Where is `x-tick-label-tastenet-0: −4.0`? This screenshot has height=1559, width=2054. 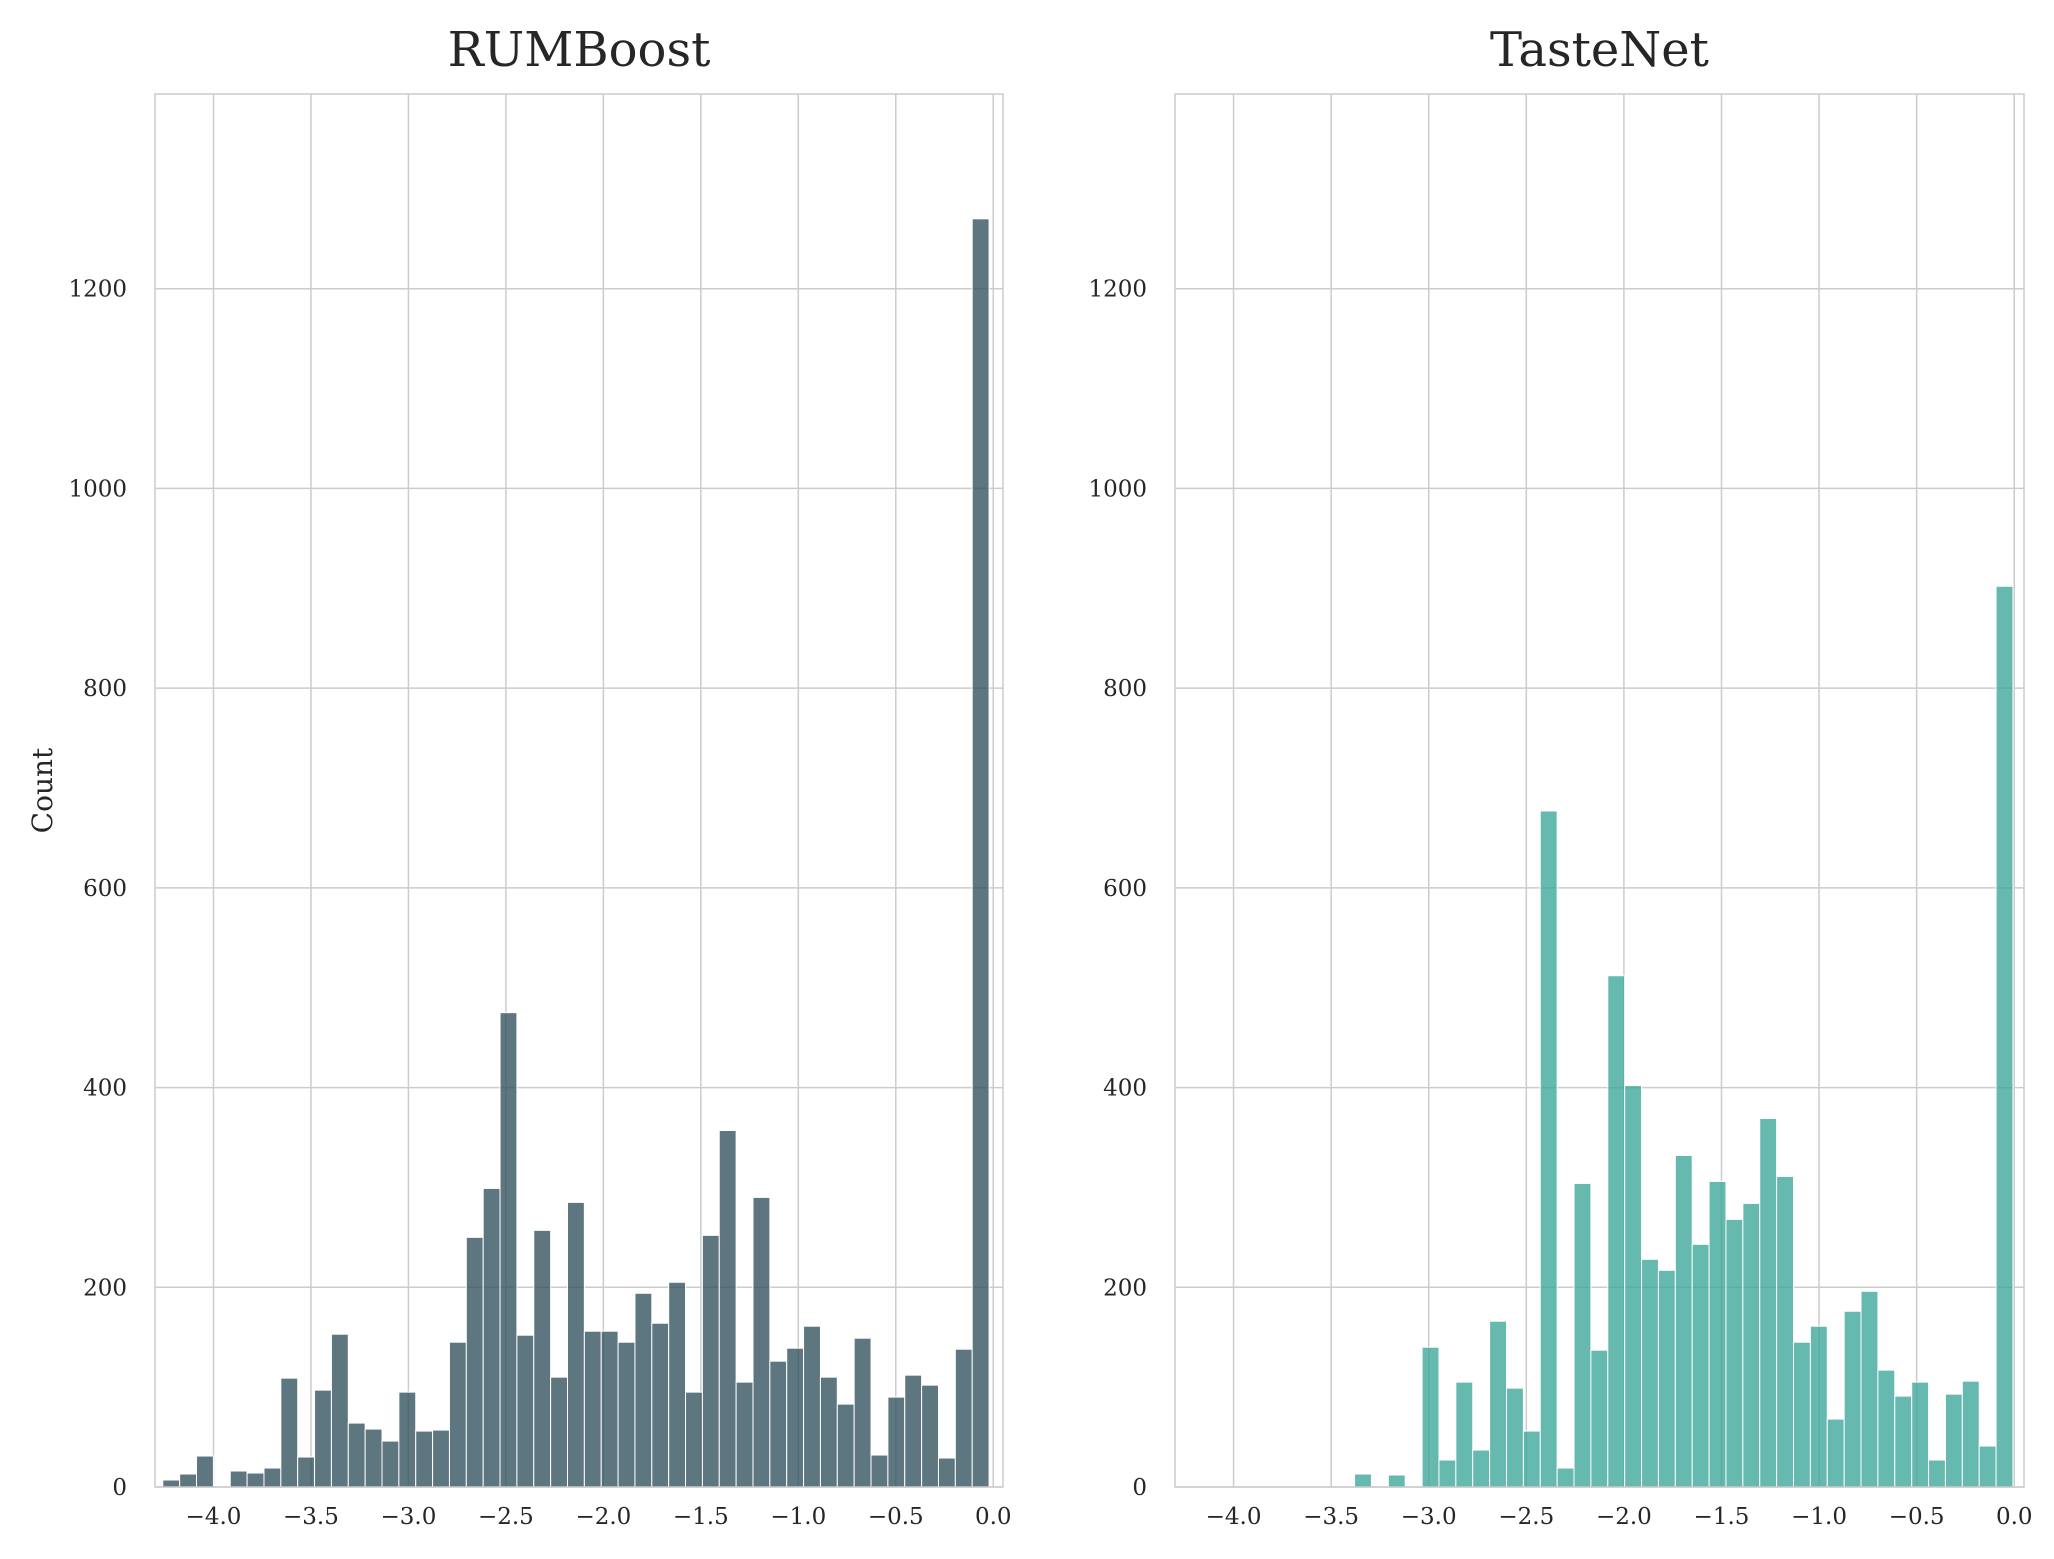
x-tick-label-tastenet-0: −4.0 is located at coordinates (1234, 1517).